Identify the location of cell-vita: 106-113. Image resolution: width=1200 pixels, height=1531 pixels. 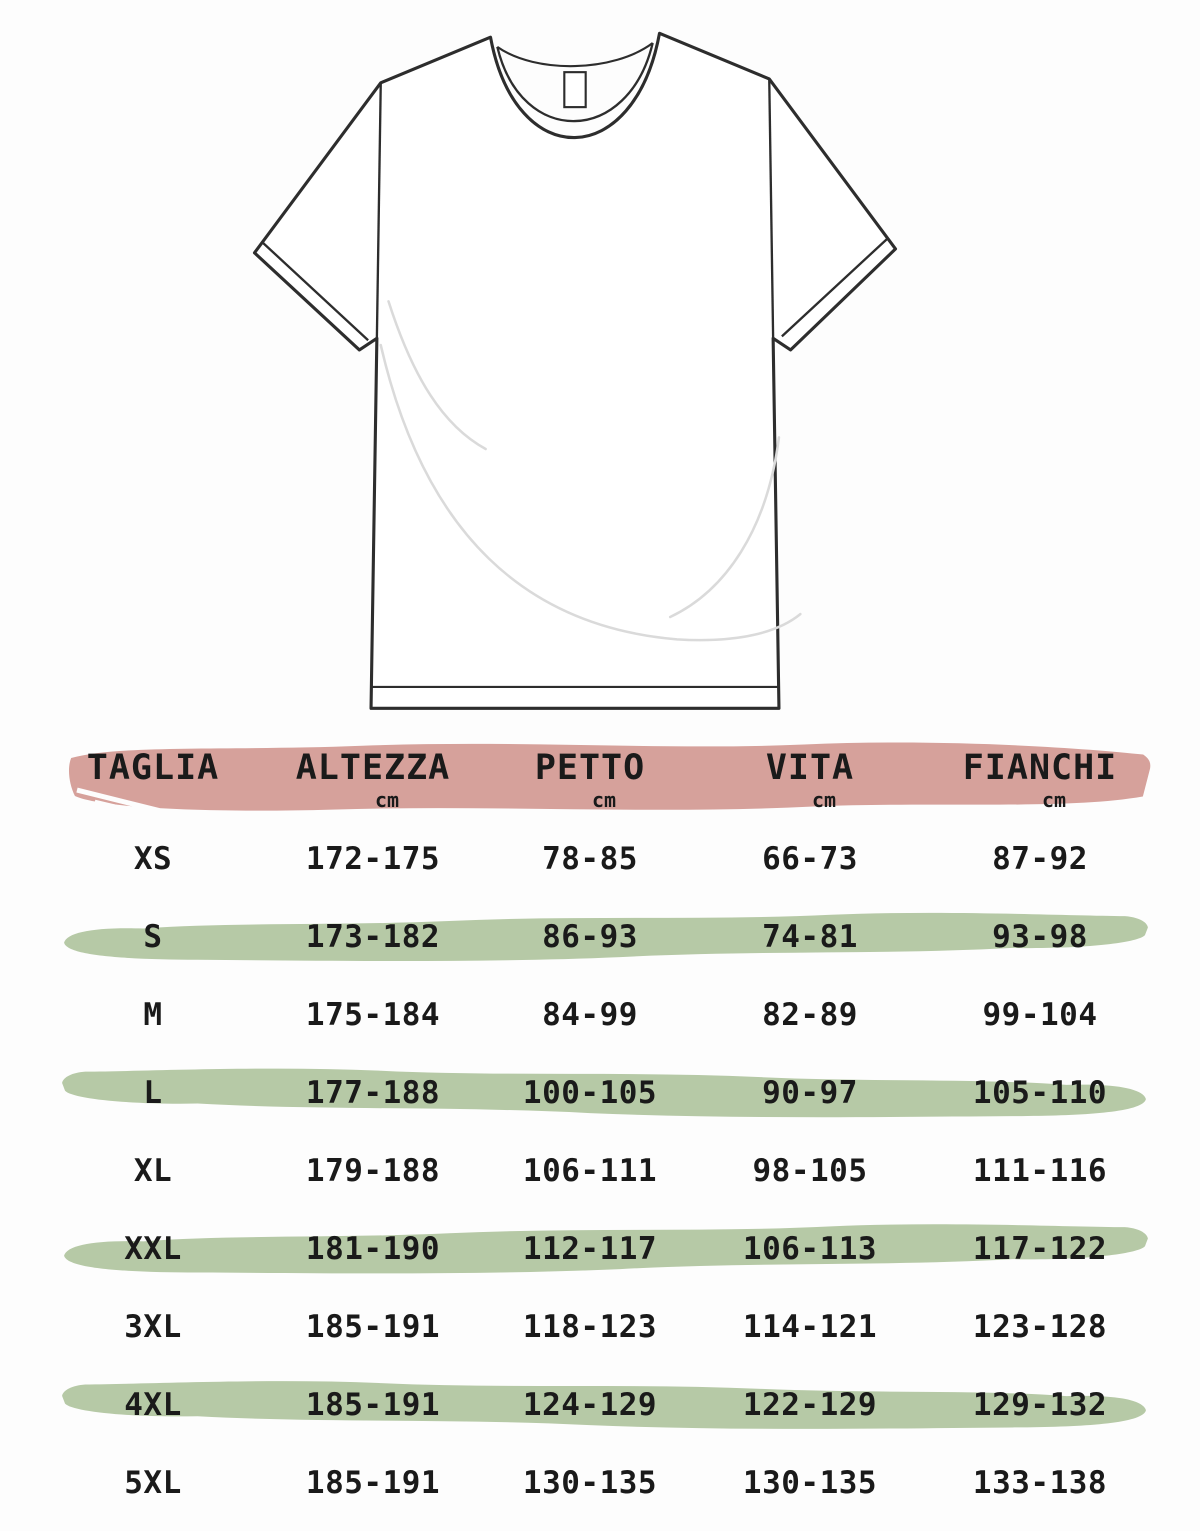
(810, 1249).